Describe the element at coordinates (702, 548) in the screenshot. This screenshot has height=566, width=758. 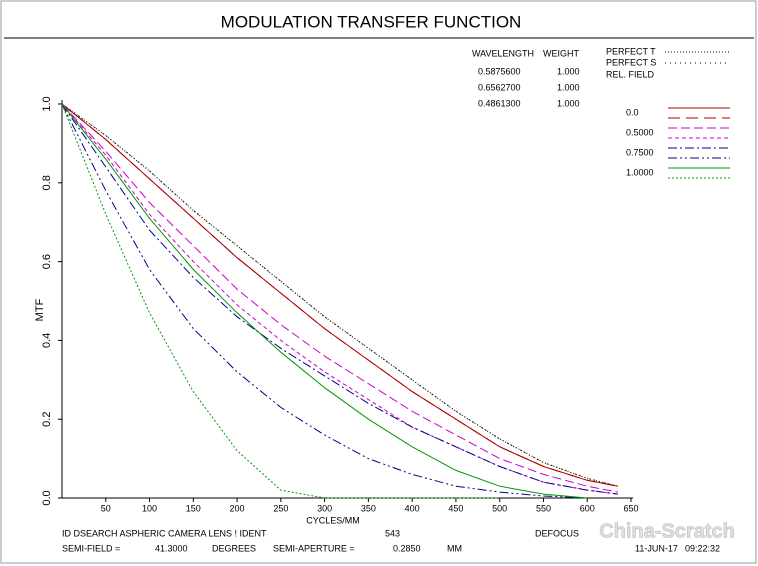
I see `footer-text: 09:22:32` at that location.